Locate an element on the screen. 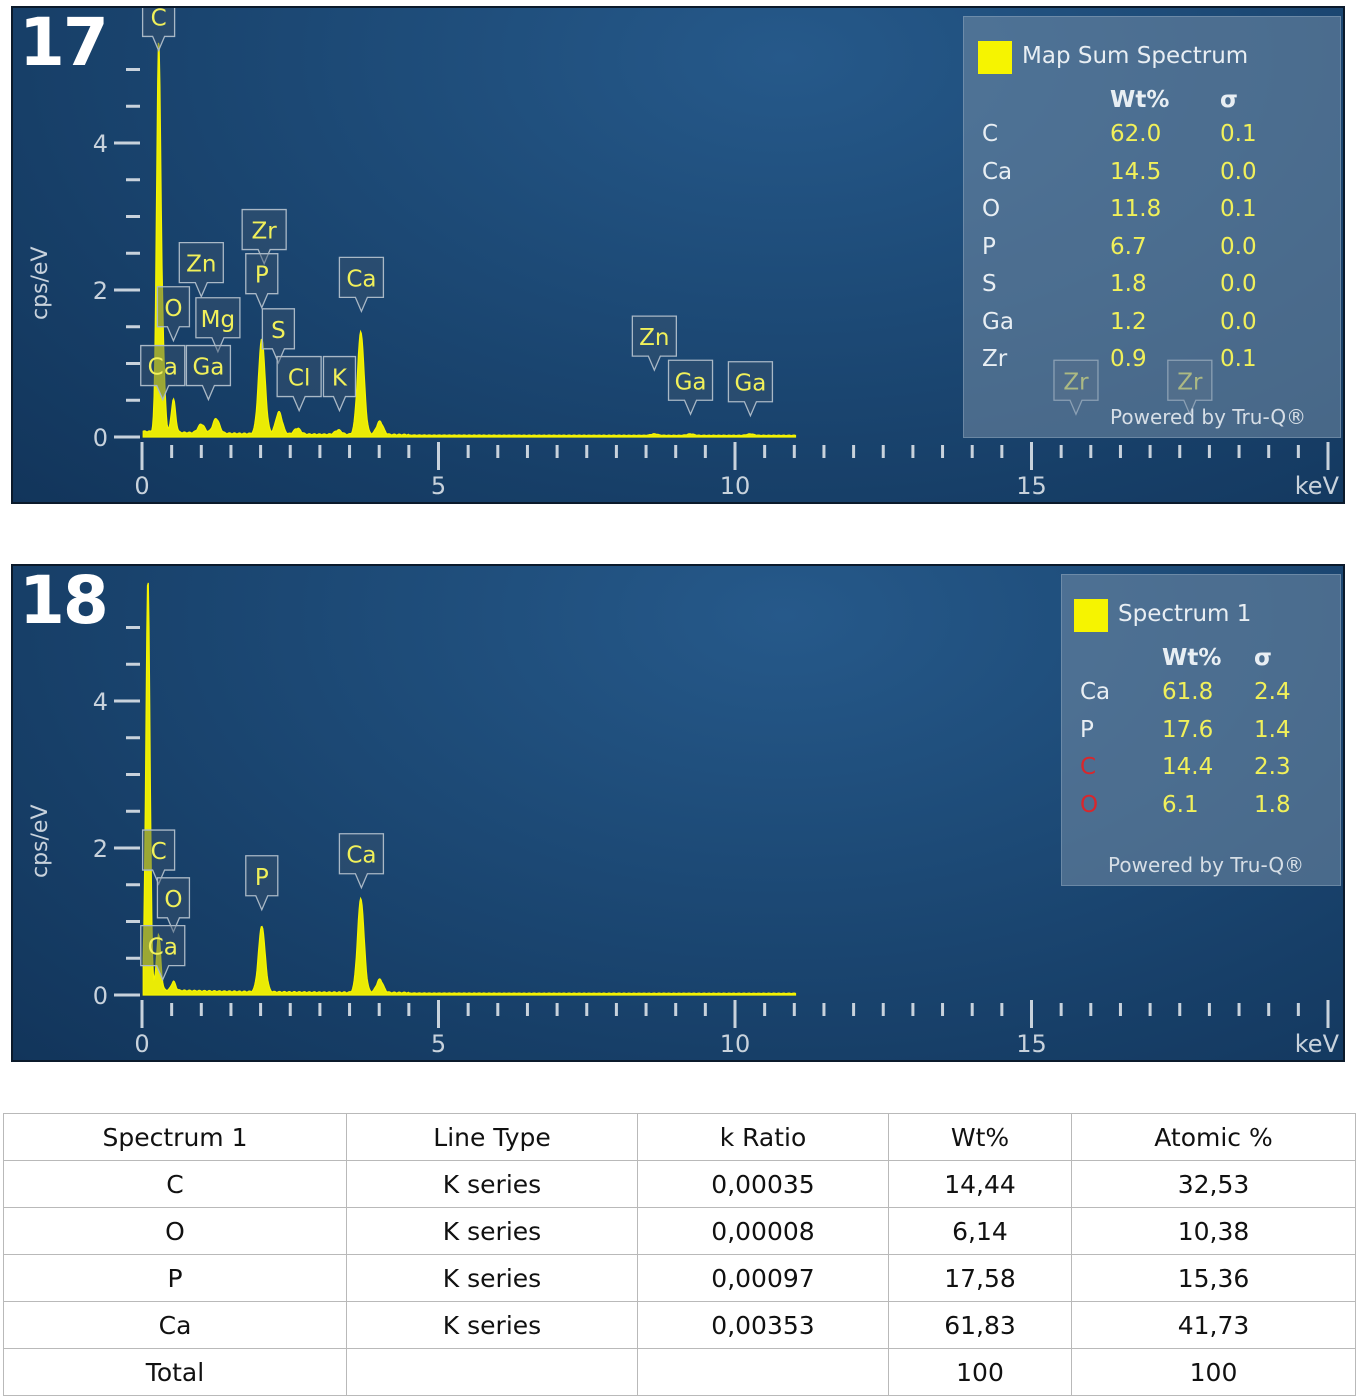 This screenshot has width=1360, height=1397. legend-sigma-value: 2.4 is located at coordinates (1272, 692).